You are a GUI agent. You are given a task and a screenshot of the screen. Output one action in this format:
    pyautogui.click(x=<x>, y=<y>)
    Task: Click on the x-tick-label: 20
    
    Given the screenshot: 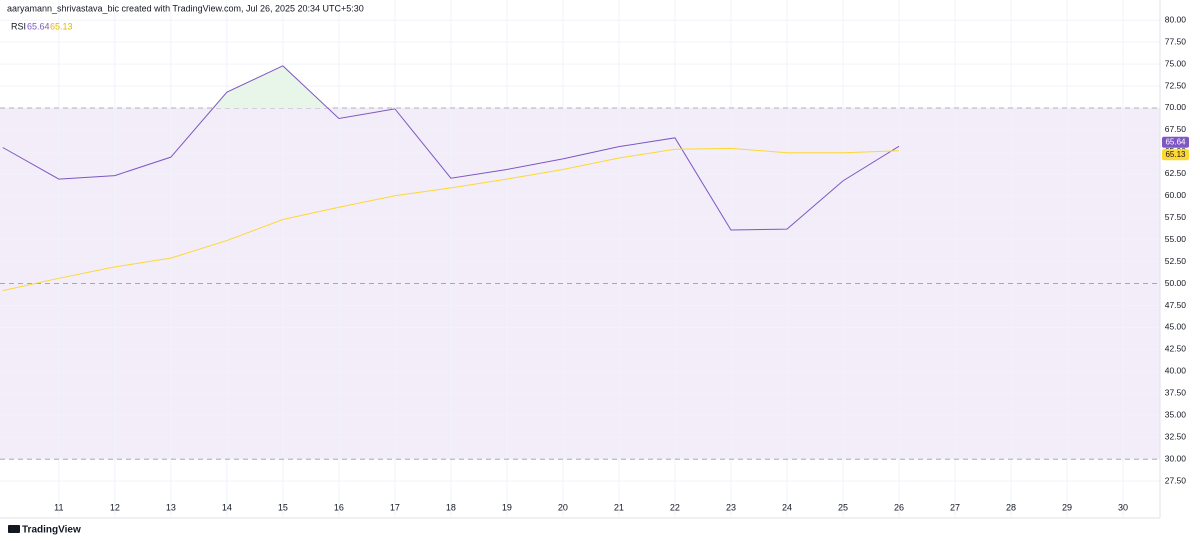 What is the action you would take?
    pyautogui.click(x=563, y=507)
    